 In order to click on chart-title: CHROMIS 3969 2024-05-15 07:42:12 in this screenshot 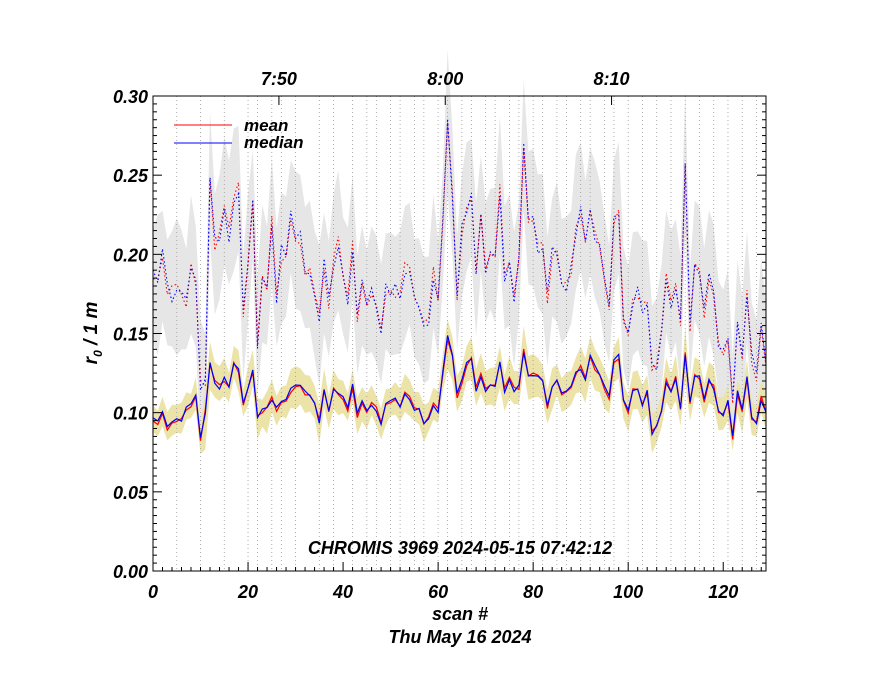, I will do `click(460, 548)`.